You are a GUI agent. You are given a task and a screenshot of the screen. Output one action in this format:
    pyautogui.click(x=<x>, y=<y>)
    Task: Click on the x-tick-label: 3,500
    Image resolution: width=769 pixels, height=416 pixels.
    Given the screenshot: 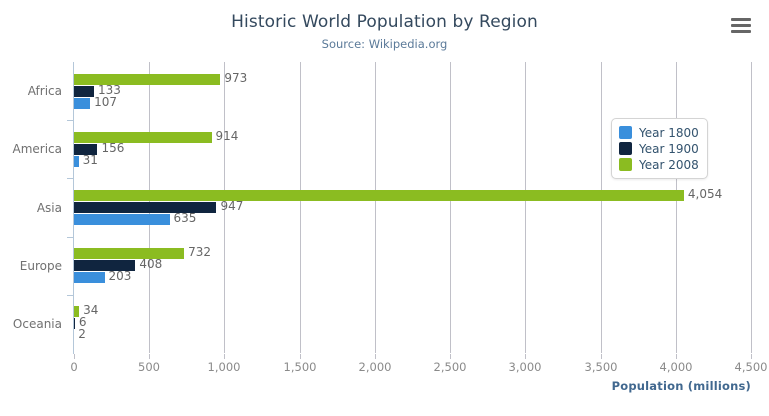 What is the action you would take?
    pyautogui.click(x=601, y=367)
    